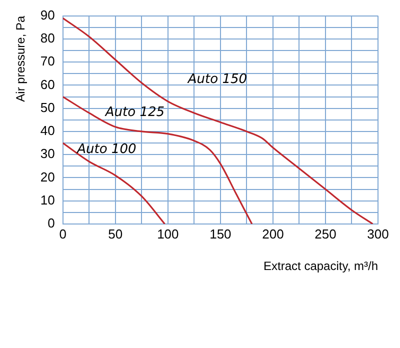  I want to click on y-tick-label: 20, so click(47, 176).